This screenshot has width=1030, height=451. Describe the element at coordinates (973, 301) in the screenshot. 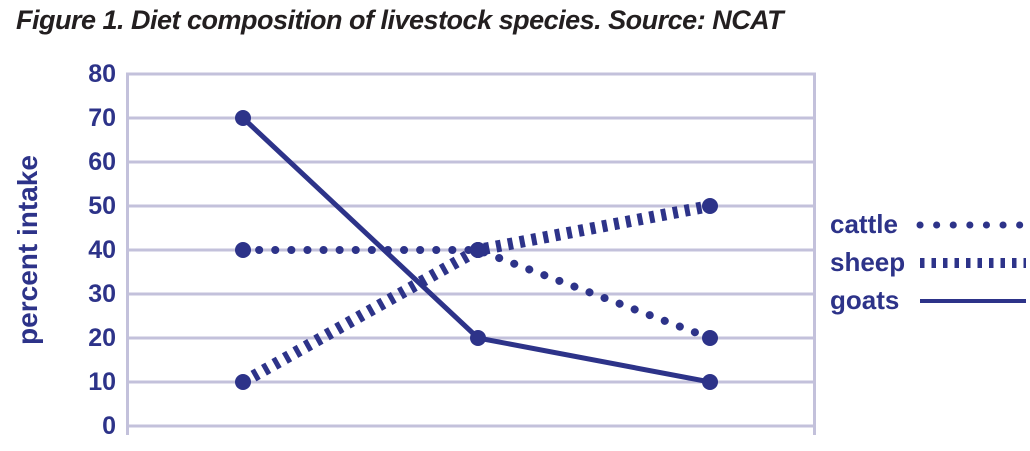

I see `legend-line-sample-solid` at that location.